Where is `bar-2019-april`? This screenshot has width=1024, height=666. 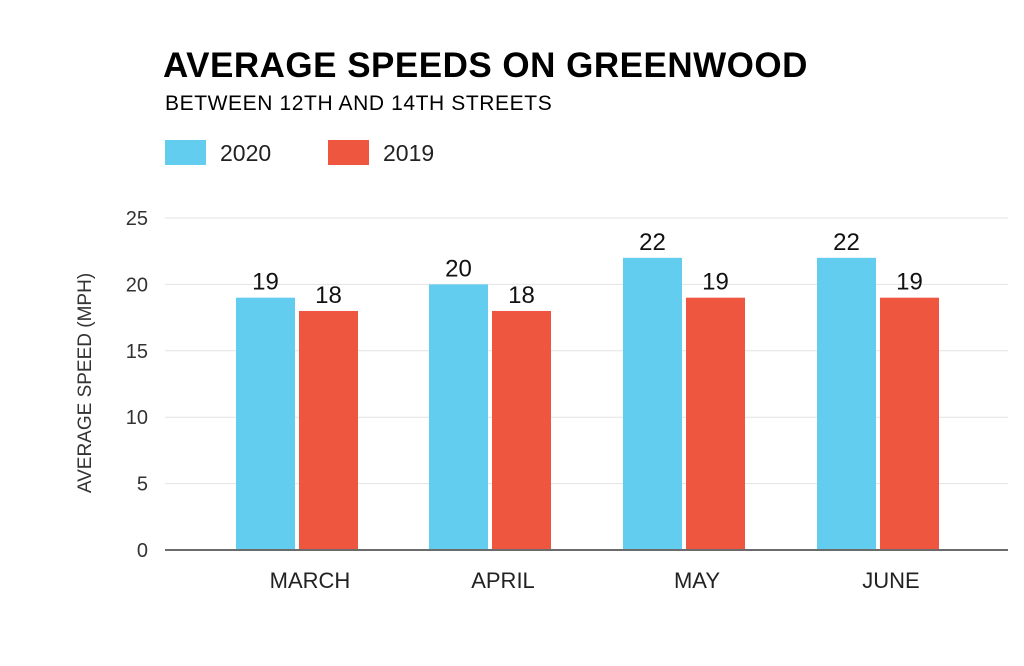 bar-2019-april is located at coordinates (521, 430).